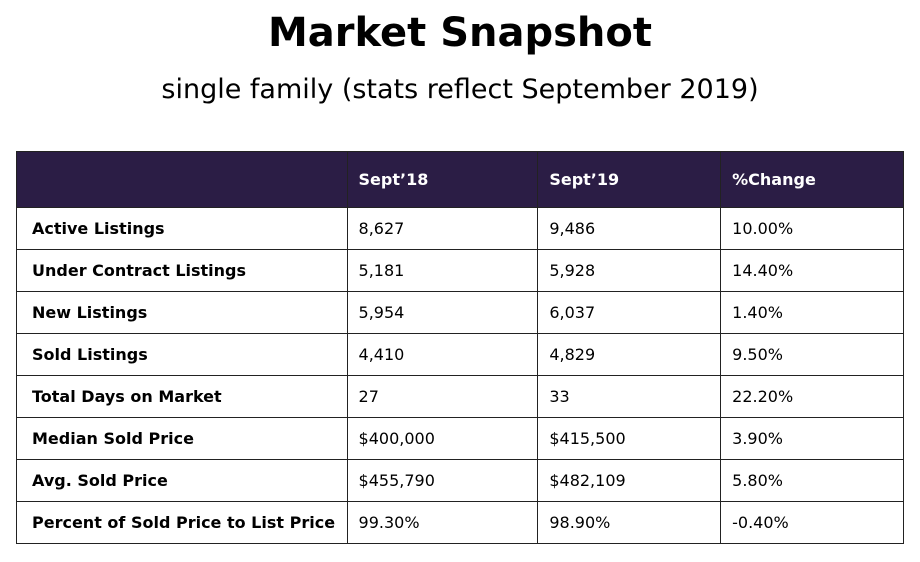  Describe the element at coordinates (182, 354) in the screenshot. I see `row-label: Sold Listings` at that location.